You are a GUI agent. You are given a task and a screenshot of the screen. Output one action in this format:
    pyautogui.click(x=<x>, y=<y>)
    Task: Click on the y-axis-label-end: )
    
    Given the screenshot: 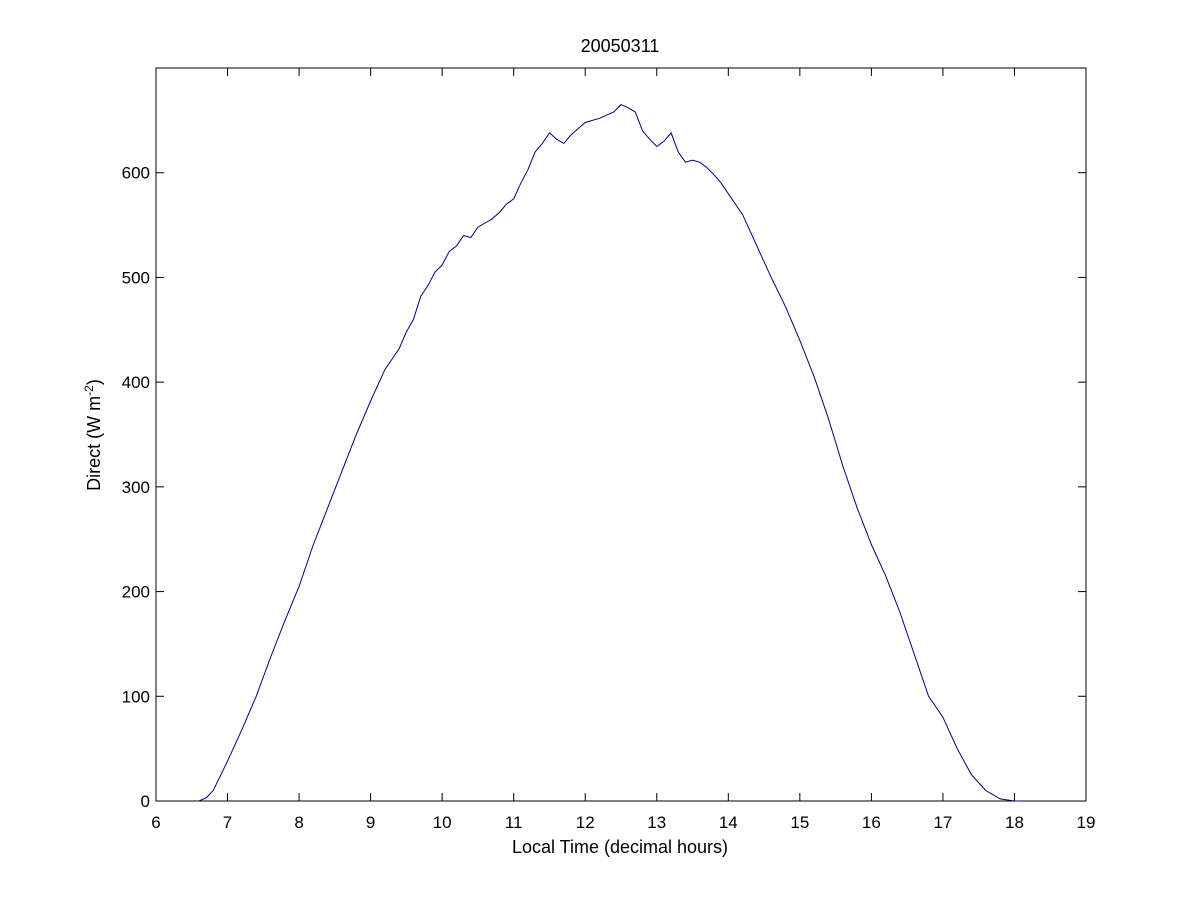 What is the action you would take?
    pyautogui.click(x=94, y=382)
    